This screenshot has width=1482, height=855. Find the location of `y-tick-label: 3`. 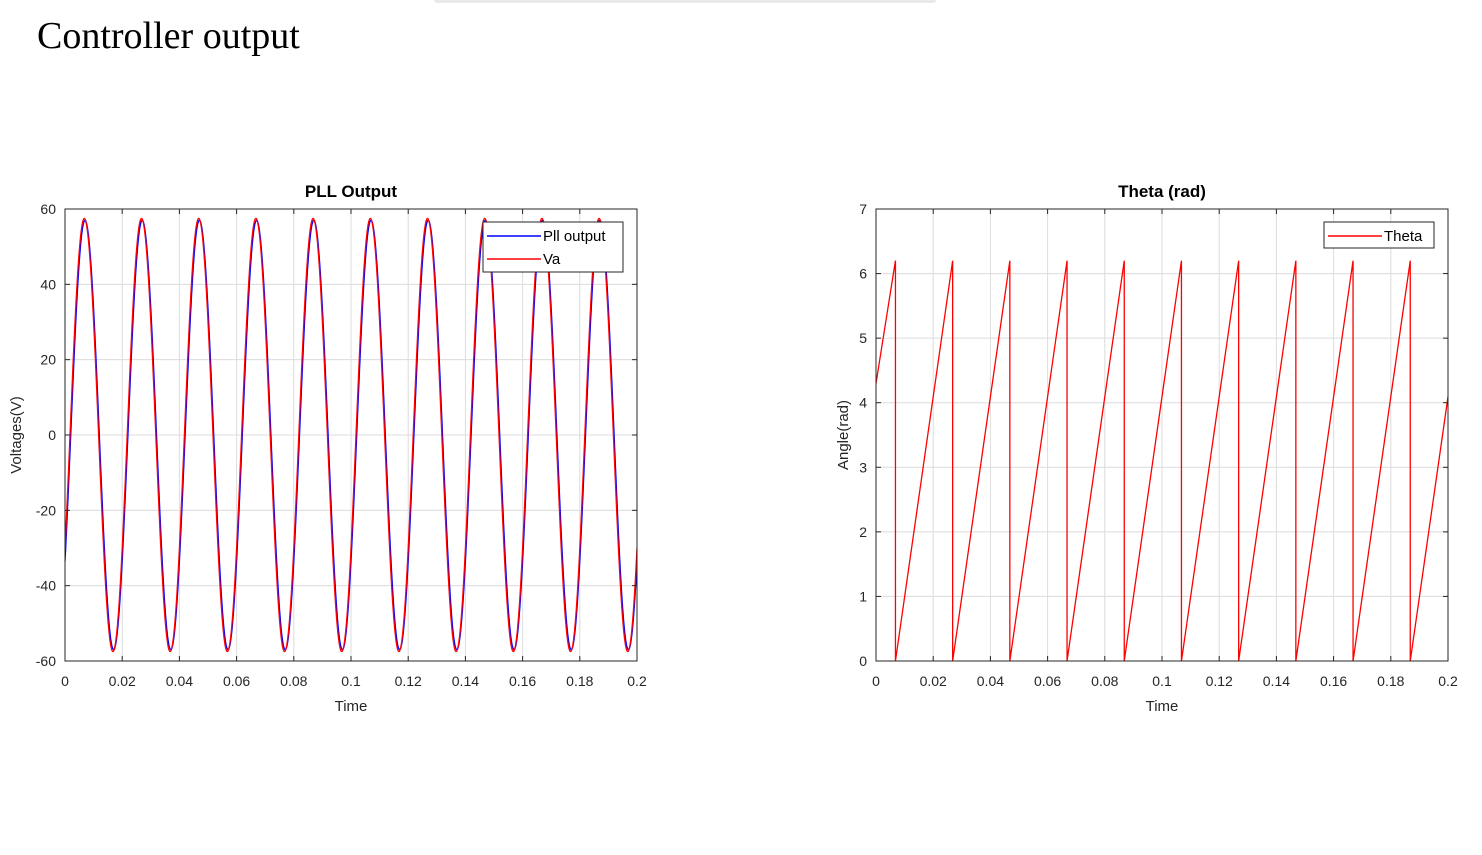

y-tick-label: 3 is located at coordinates (863, 467).